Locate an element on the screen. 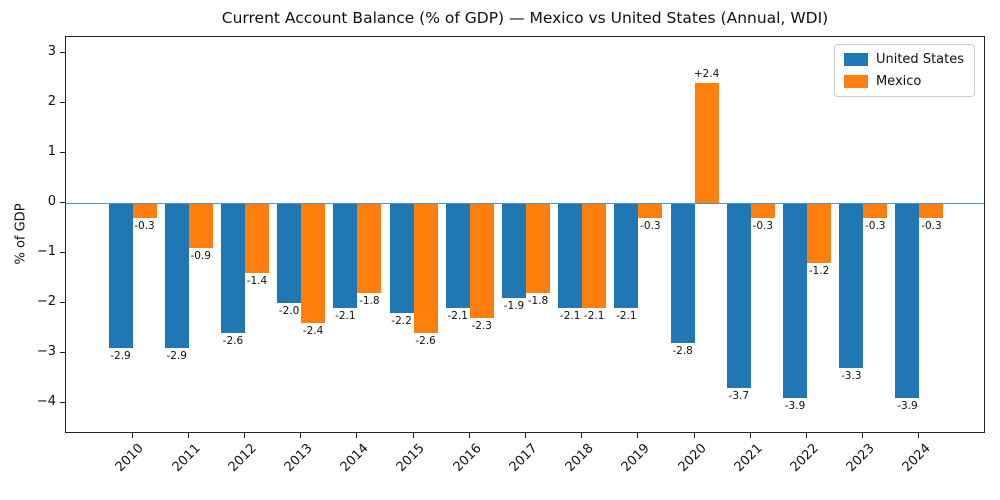 This screenshot has width=1000, height=500. zero-line is located at coordinates (525, 203).